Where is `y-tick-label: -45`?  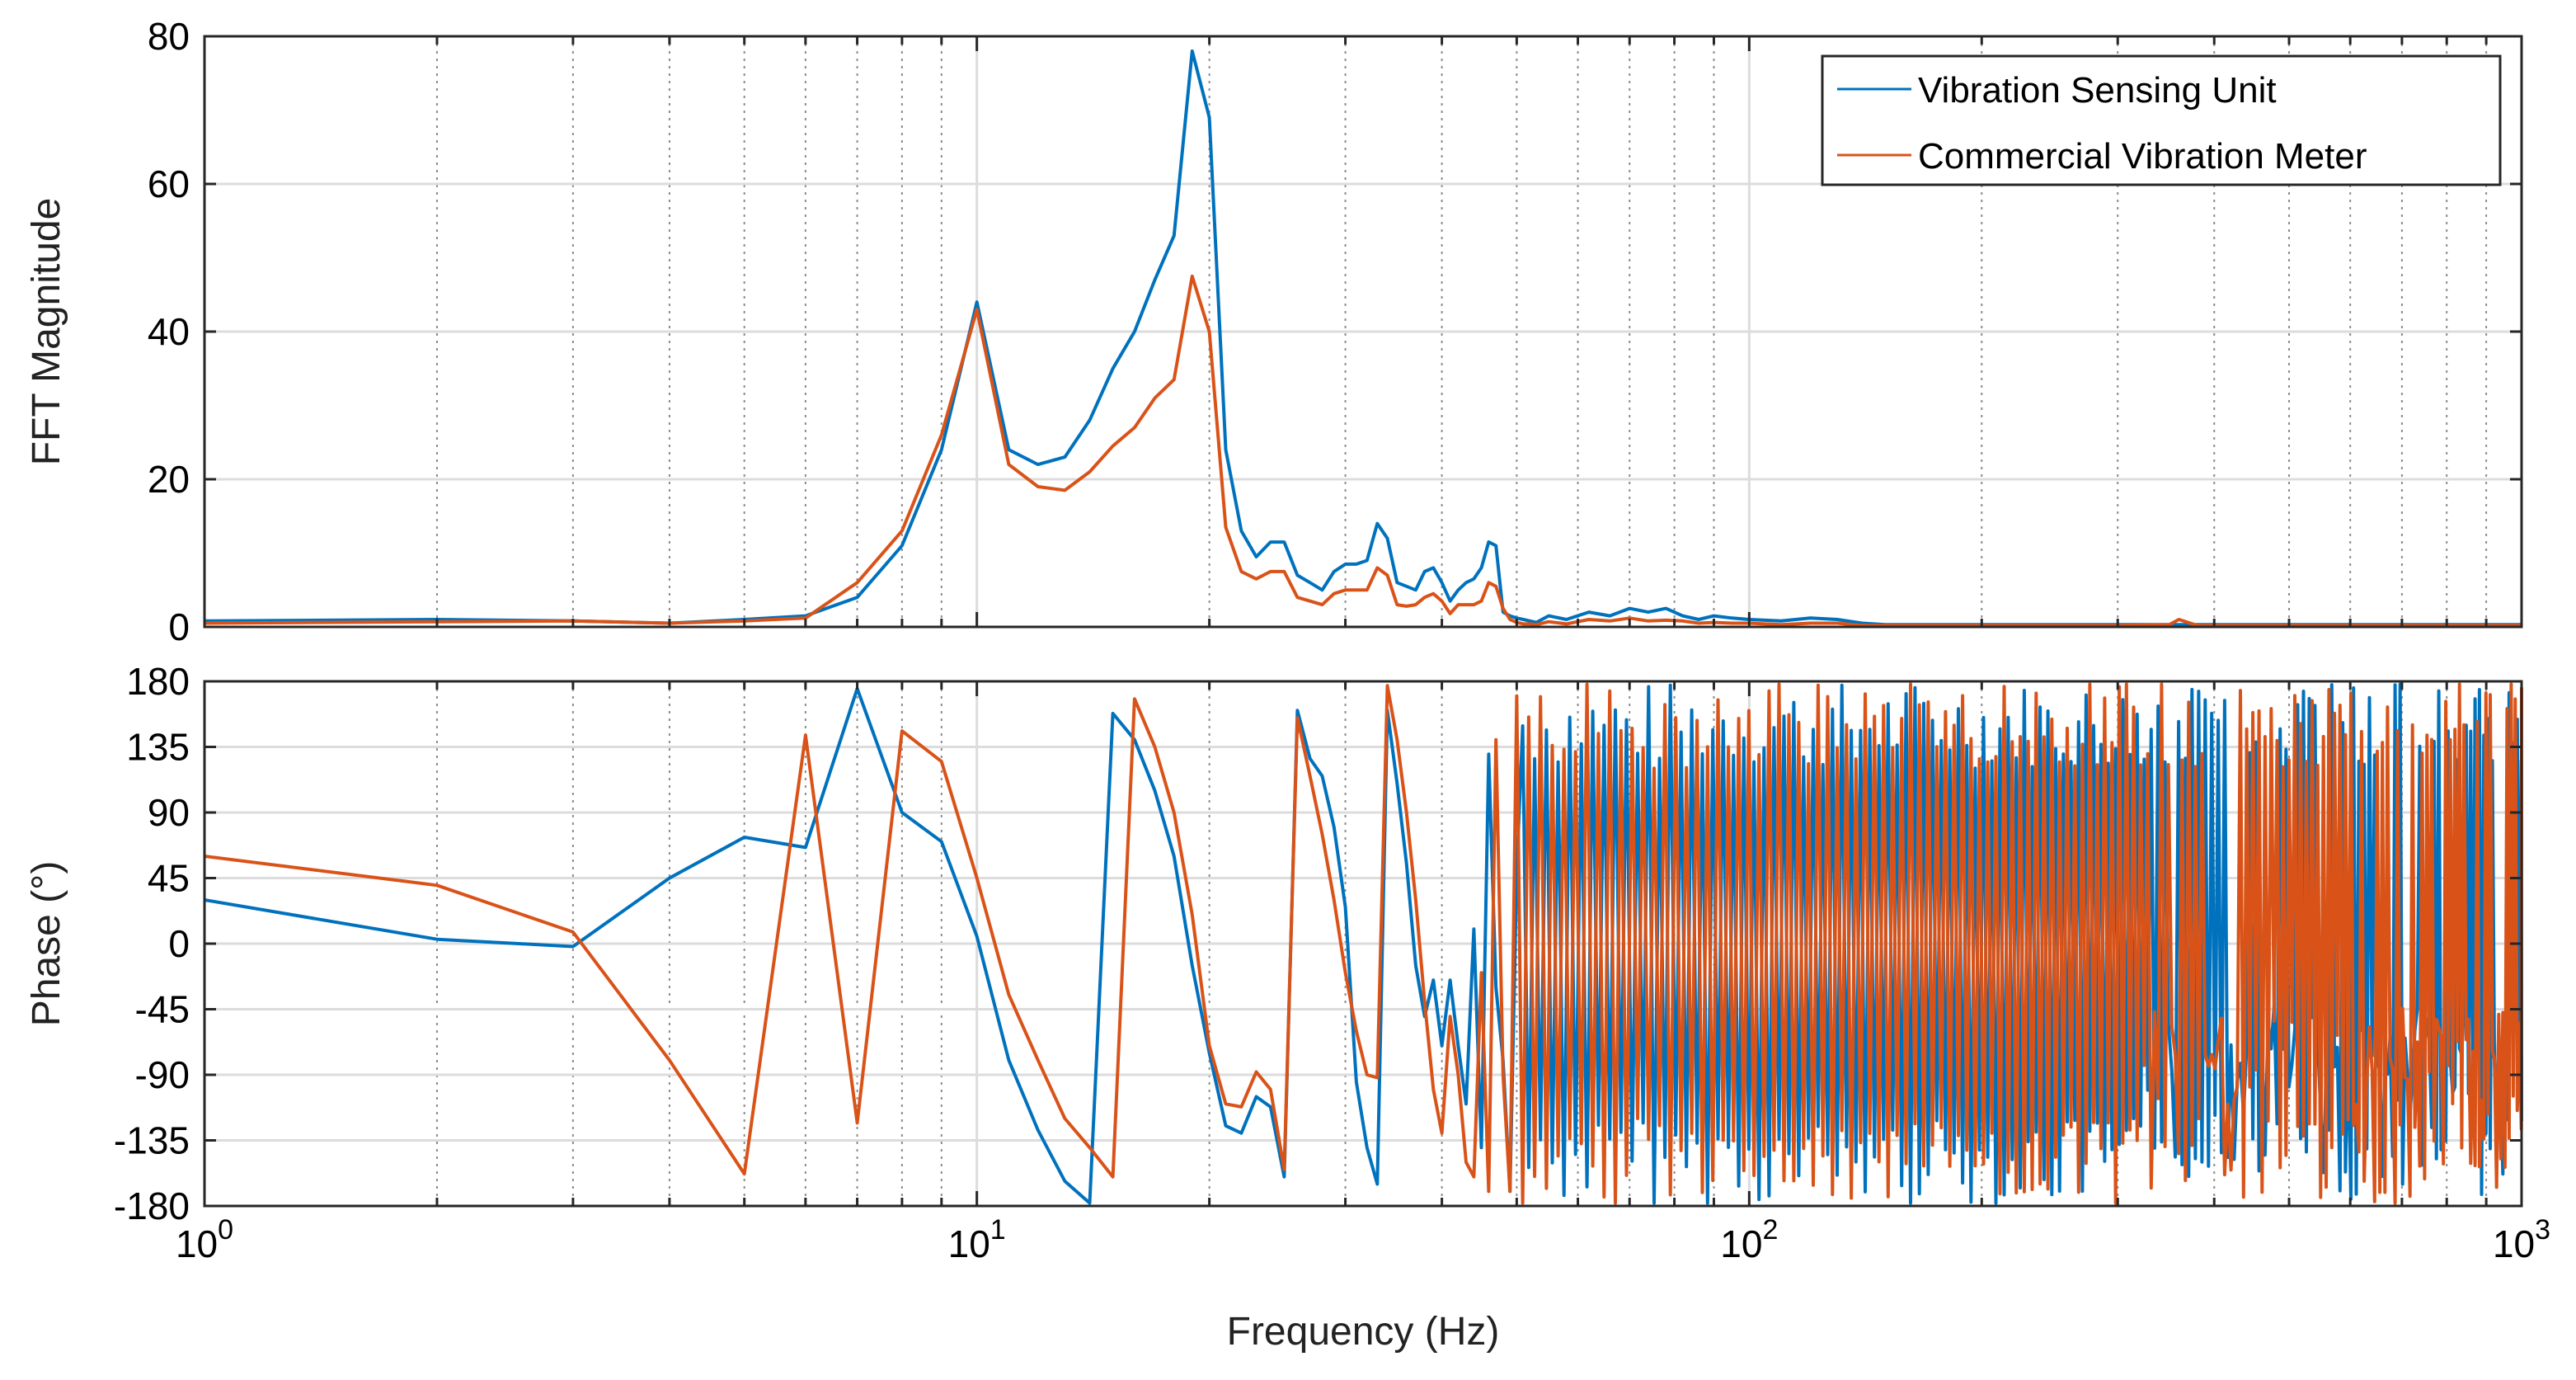
y-tick-label: -45 is located at coordinates (162, 1009).